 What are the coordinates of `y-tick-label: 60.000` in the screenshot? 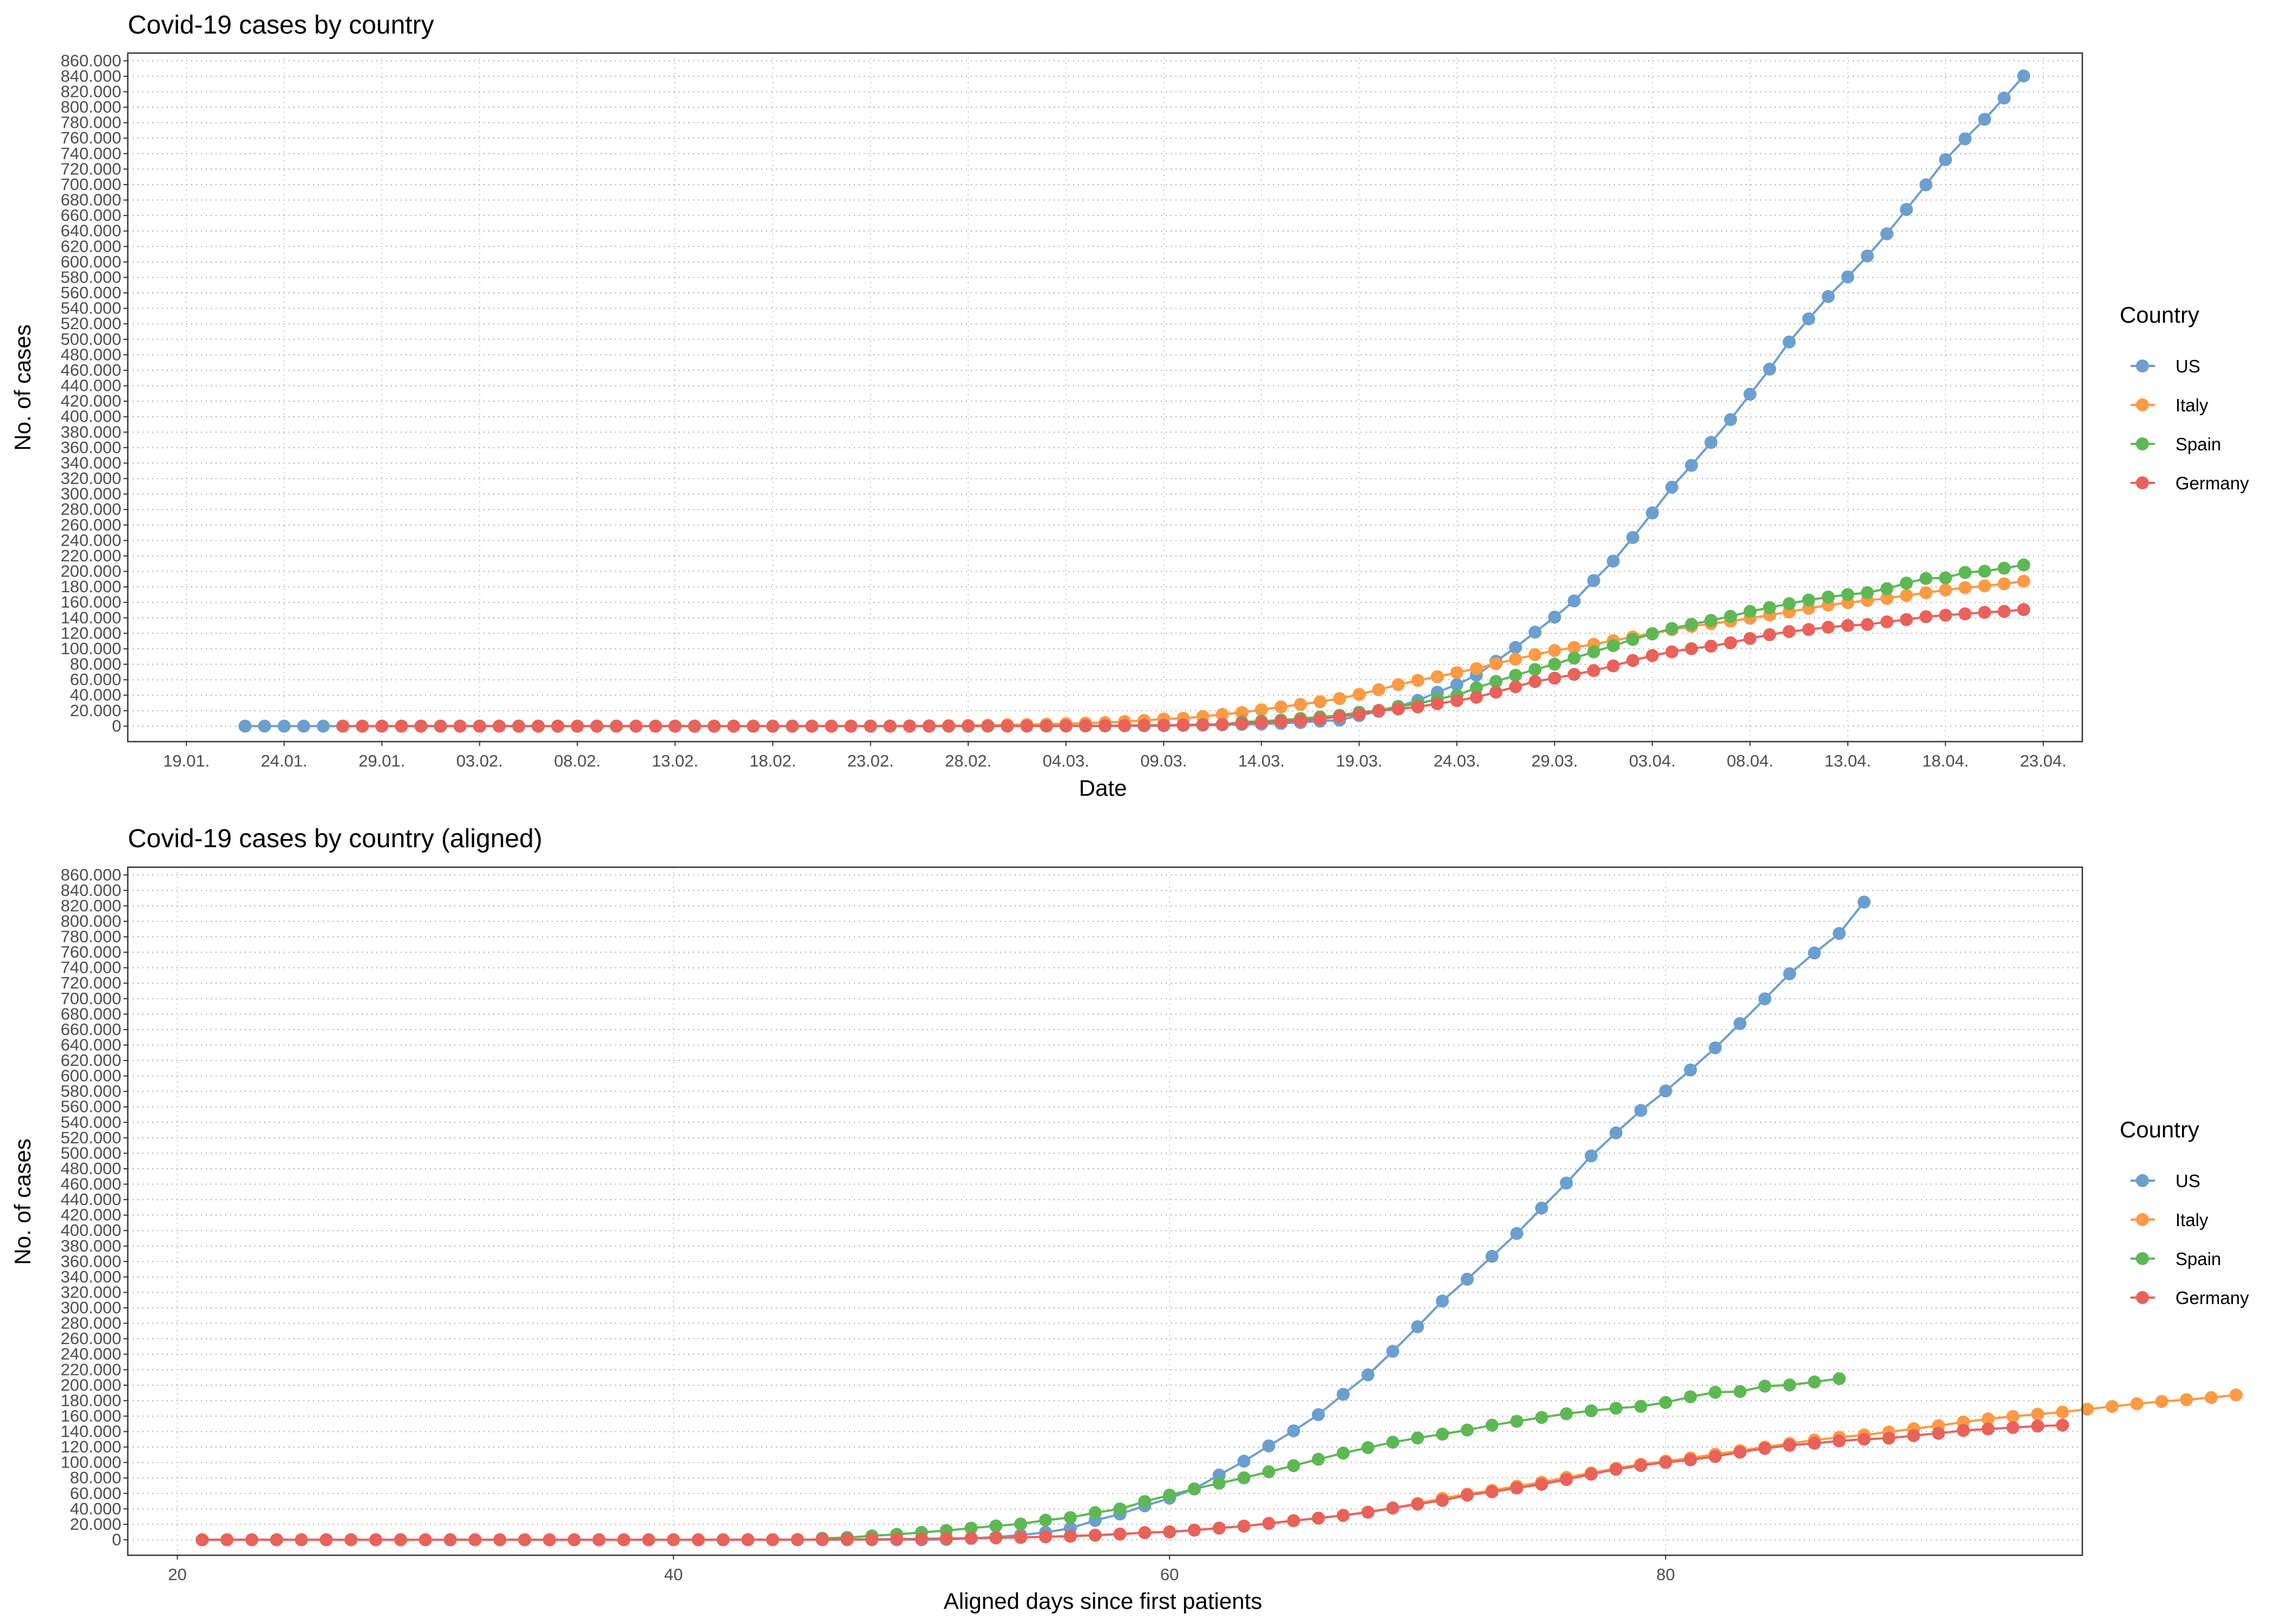 It's located at (96, 1493).